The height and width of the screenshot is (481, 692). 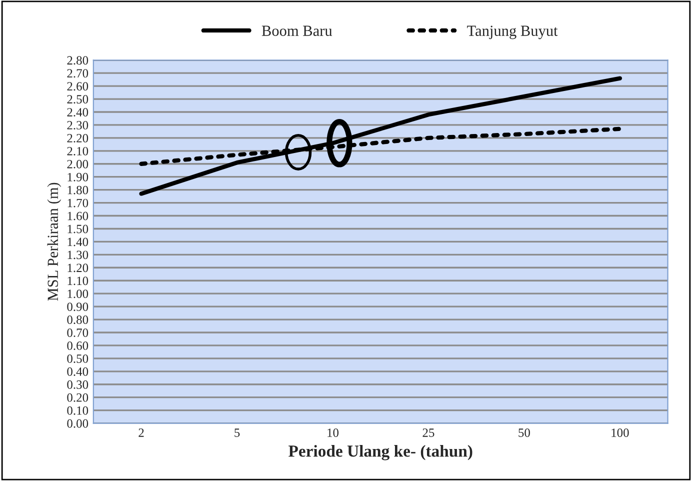 What do you see at coordinates (78, 294) in the screenshot?
I see `y-tick-label: 1.00` at bounding box center [78, 294].